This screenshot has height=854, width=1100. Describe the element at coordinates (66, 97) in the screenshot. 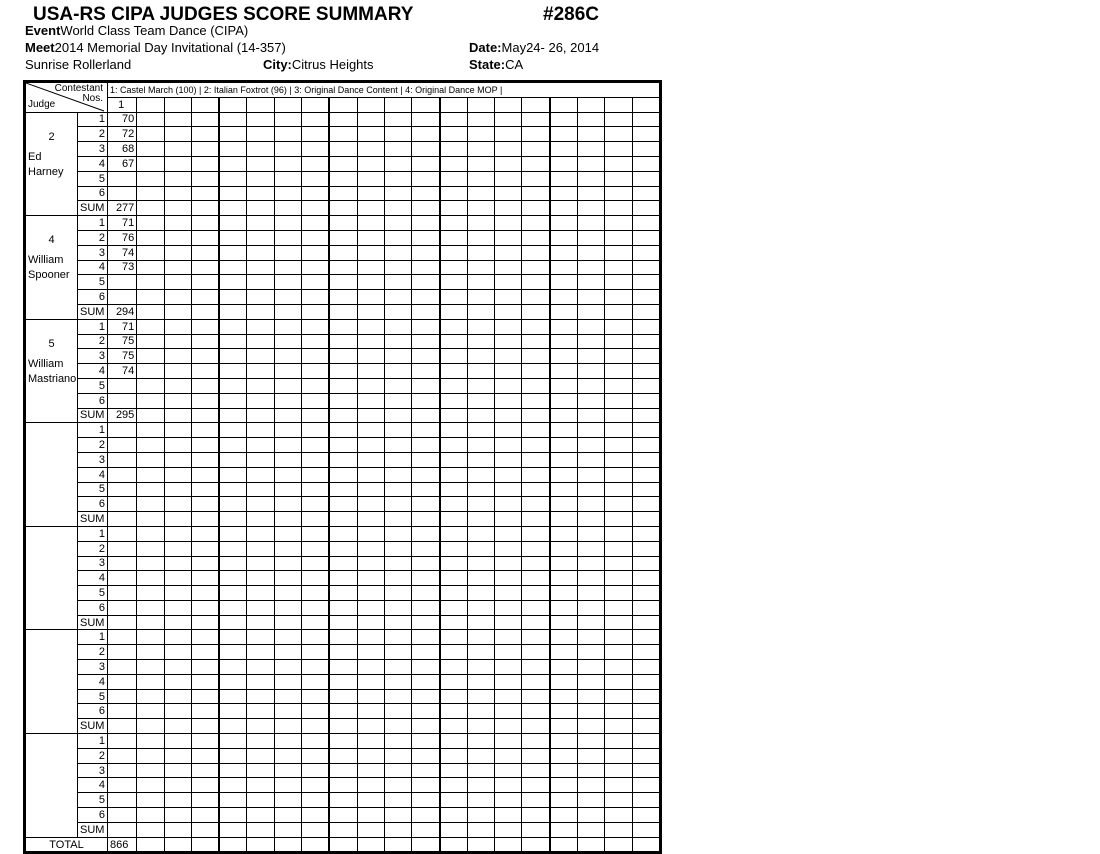

I see `corner-header: Contestant Nos. Judge` at that location.